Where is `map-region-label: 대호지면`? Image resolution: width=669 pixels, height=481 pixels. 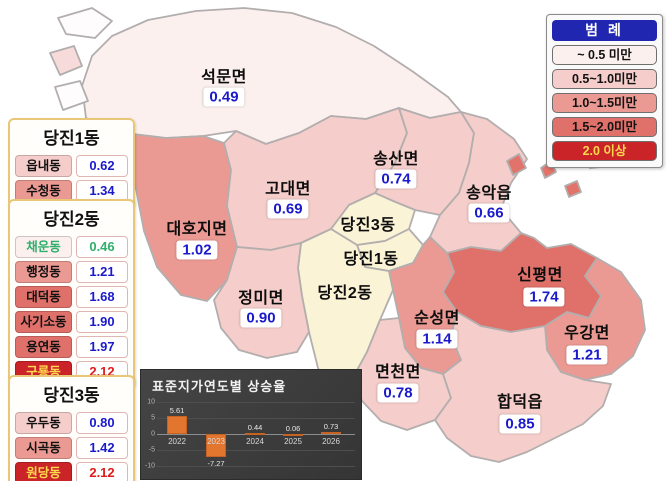 map-region-label: 대호지면 is located at coordinates (197, 229).